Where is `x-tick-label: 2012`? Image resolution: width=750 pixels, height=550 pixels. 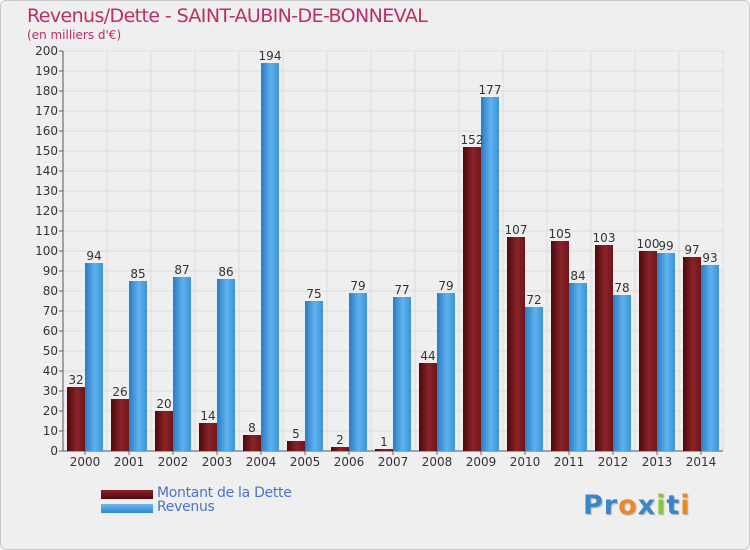
x-tick-label: 2012 is located at coordinates (613, 462).